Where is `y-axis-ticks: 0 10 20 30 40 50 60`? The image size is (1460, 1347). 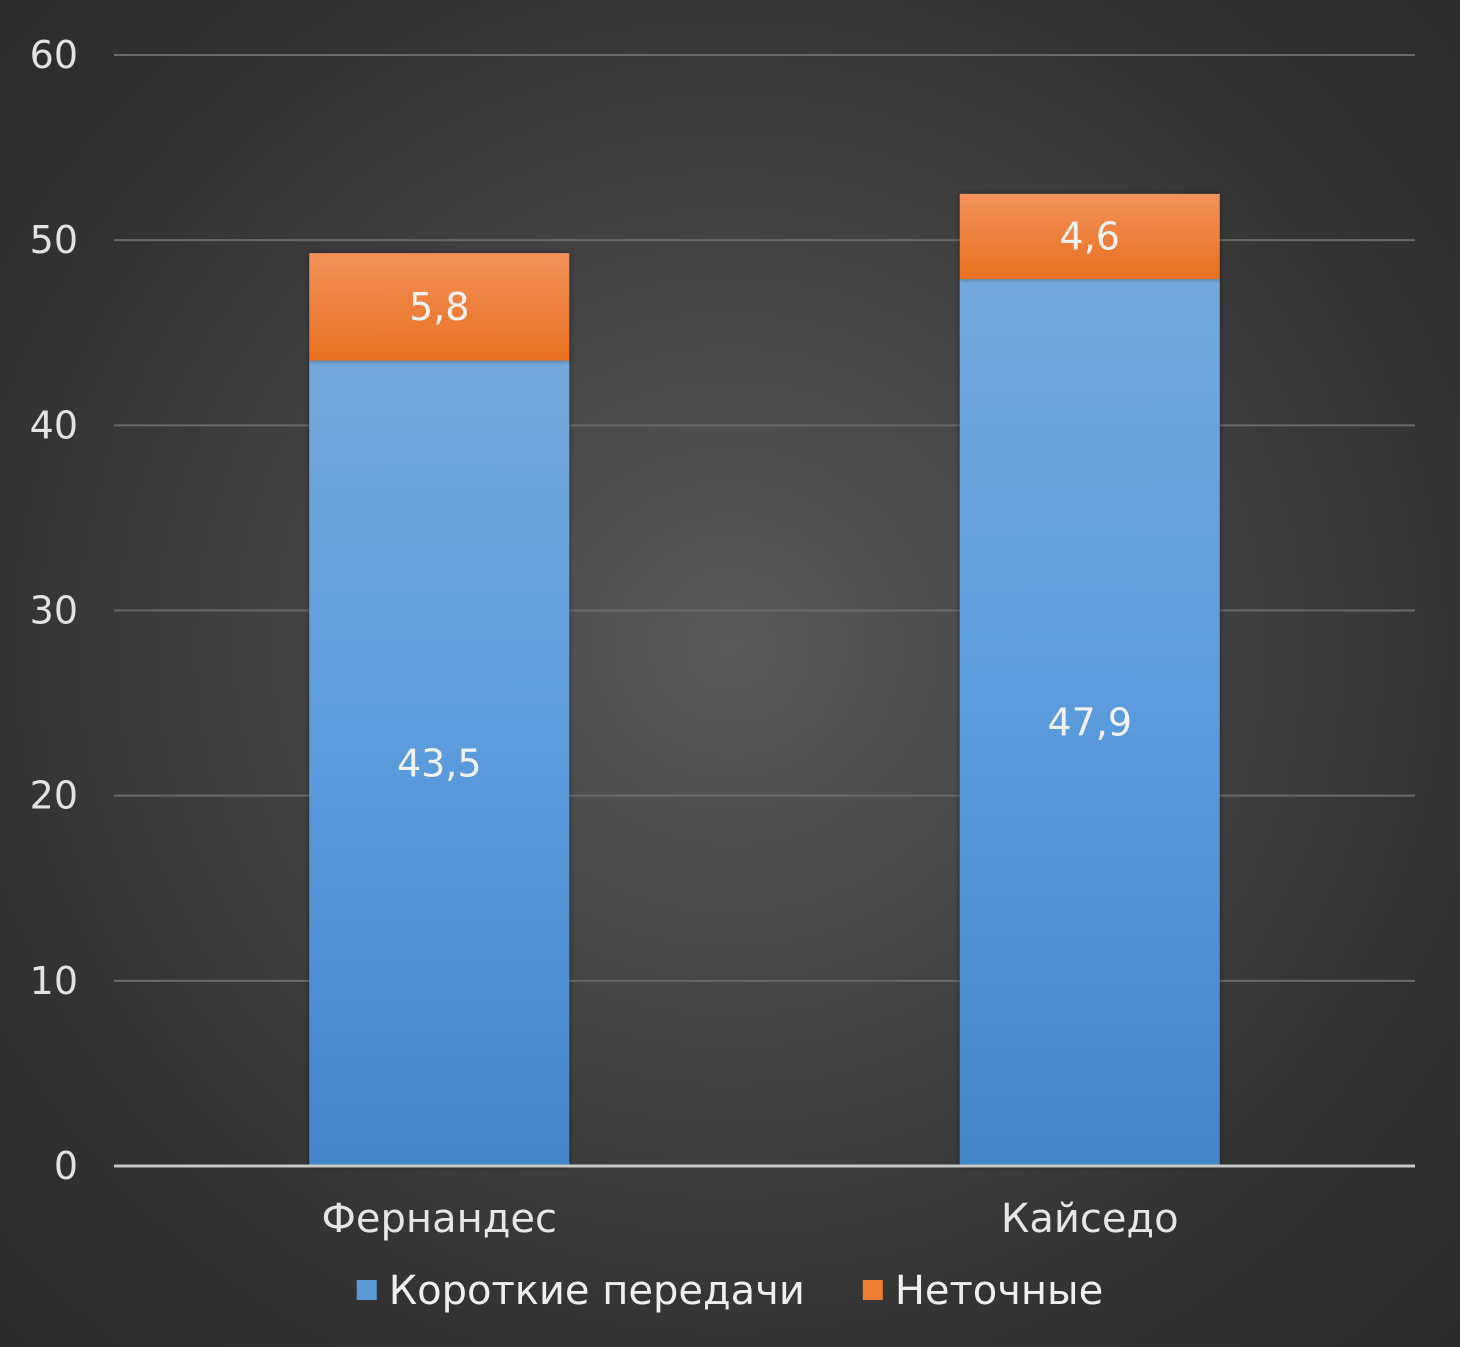 y-axis-ticks: 0 10 20 30 40 50 60 is located at coordinates (54, 610).